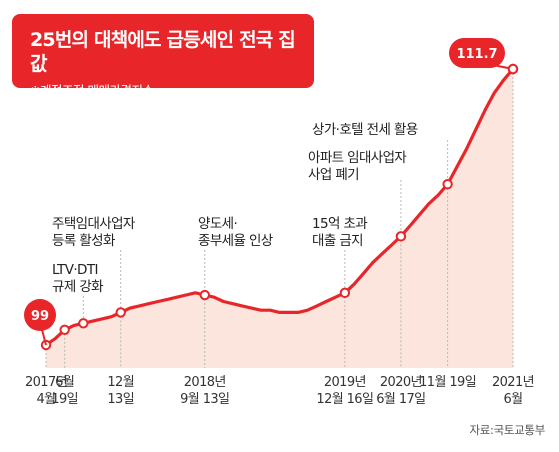 The image size is (559, 452). I want to click on annotation-label: 아파트 임대사업자 사업 폐기, so click(357, 166).